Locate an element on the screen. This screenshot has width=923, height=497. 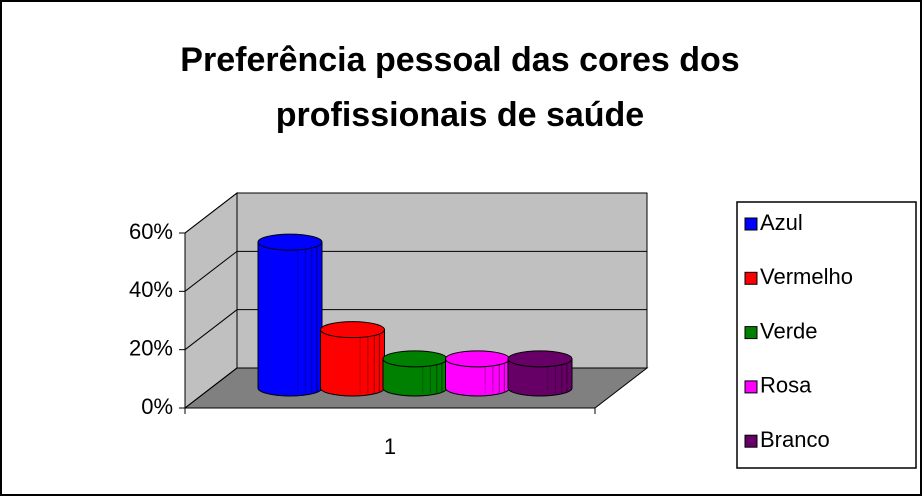
chart-title: profissionais de saúde is located at coordinates (460, 115).